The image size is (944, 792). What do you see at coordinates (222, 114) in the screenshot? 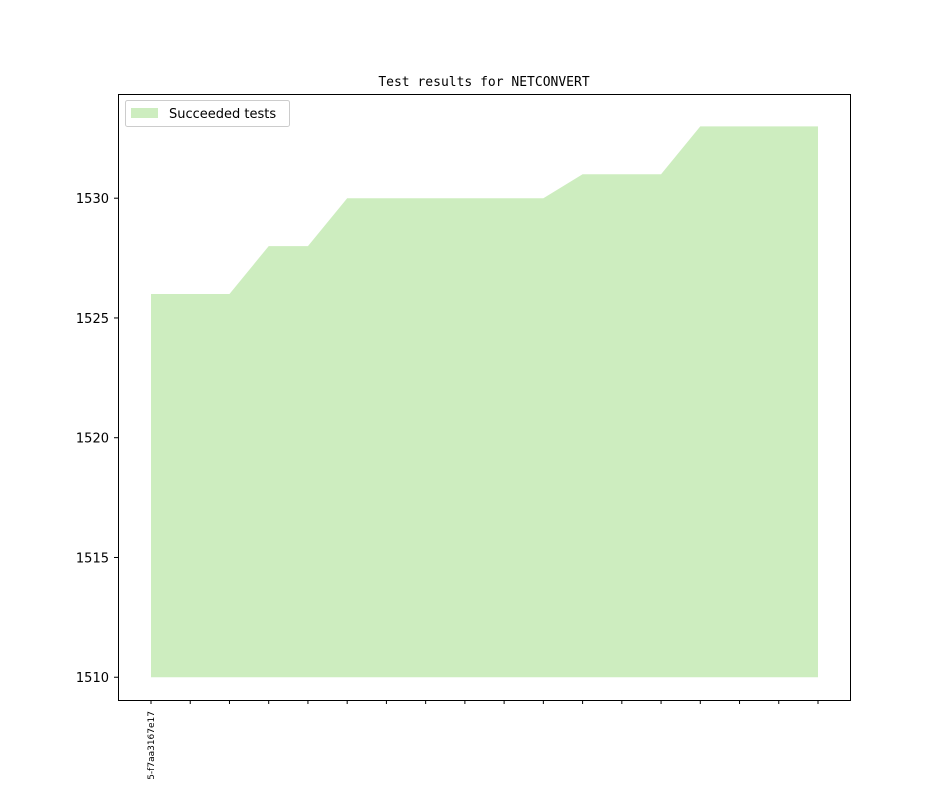
I see `legend-label-succeeded-tests: Succeeded tests` at bounding box center [222, 114].